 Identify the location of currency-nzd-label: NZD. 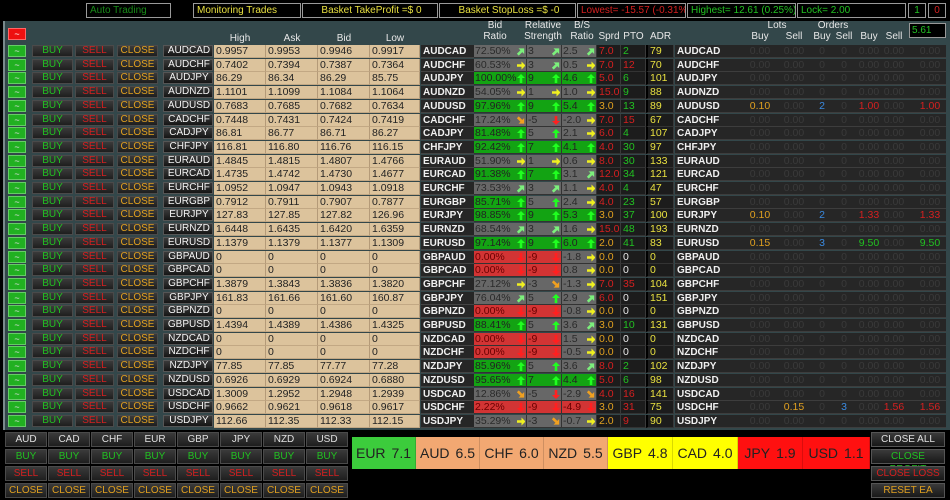
(284, 439).